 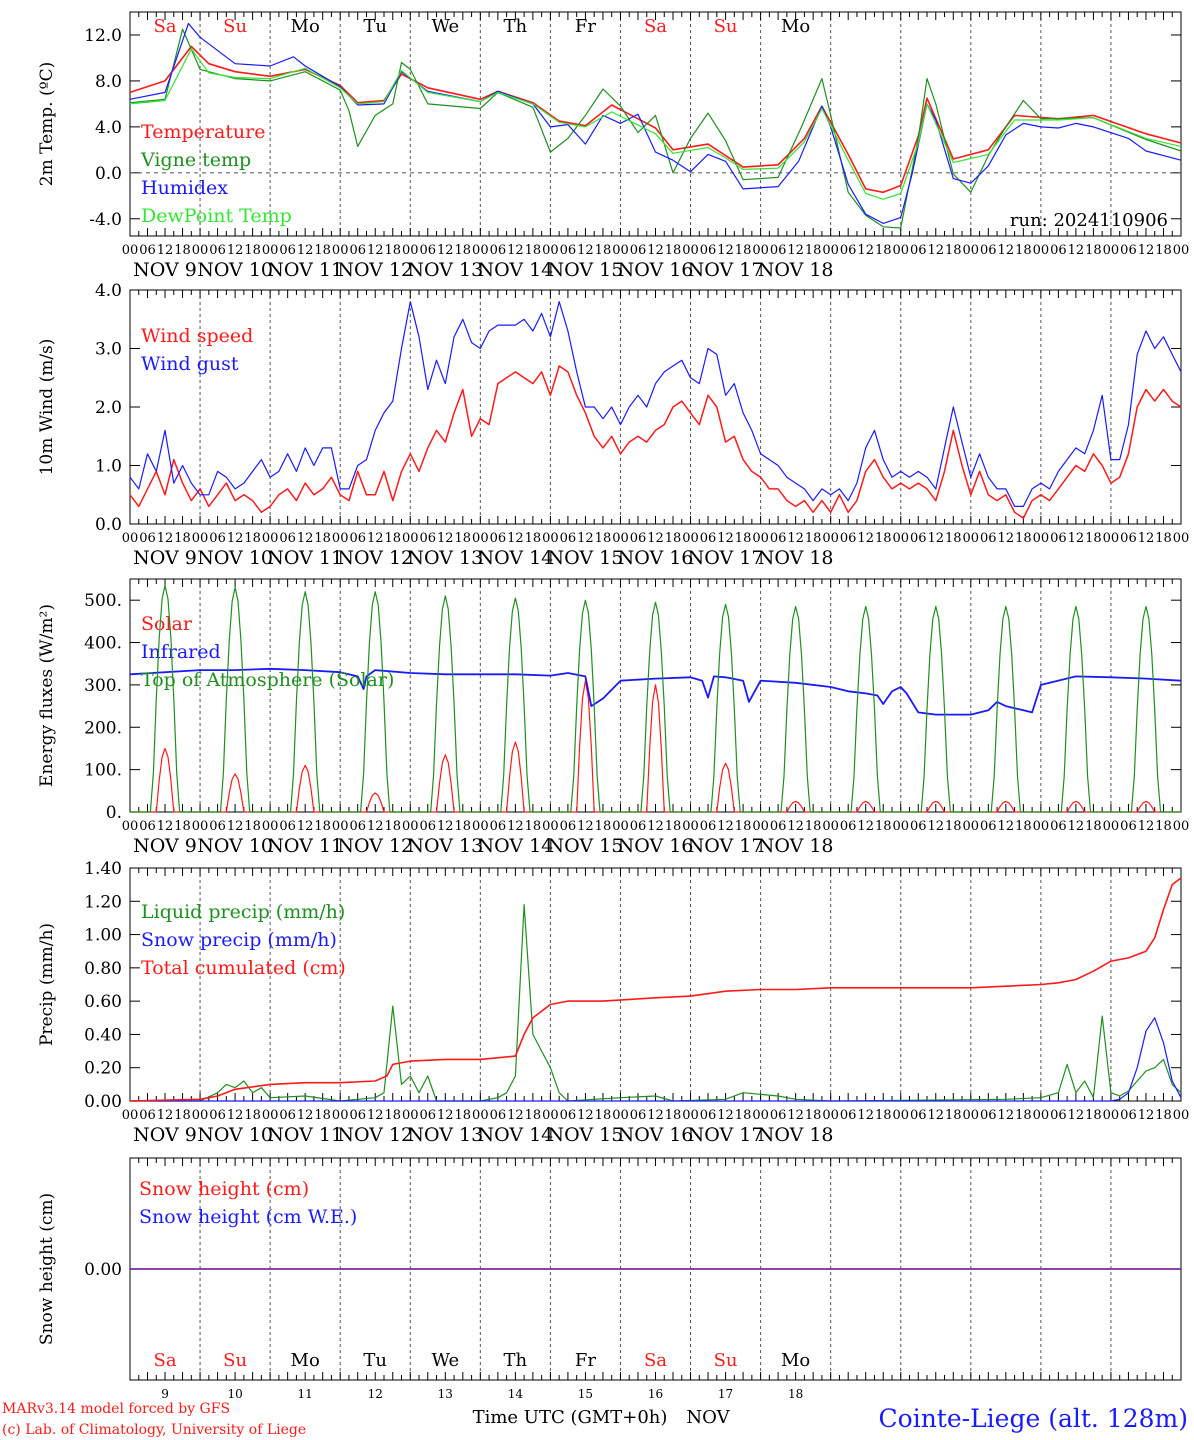 I want to click on y-tick-label: 0.40, so click(x=103, y=1035).